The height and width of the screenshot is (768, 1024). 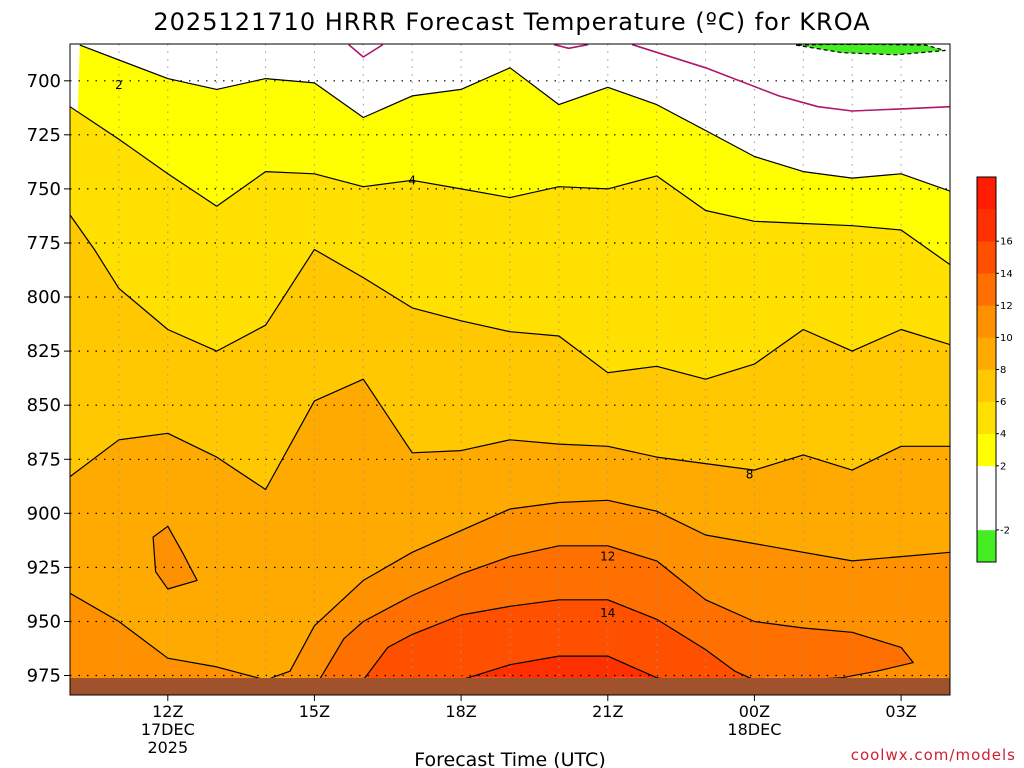 What do you see at coordinates (44, 622) in the screenshot?
I see `y-tick-label-950: 950` at bounding box center [44, 622].